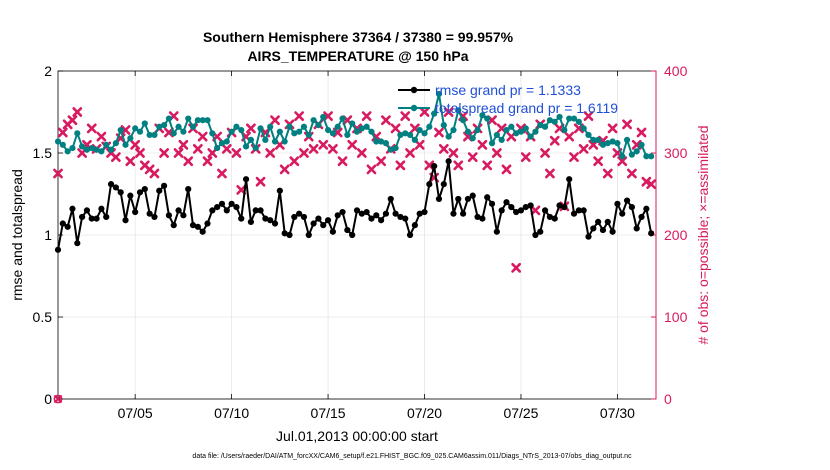 The width and height of the screenshot is (830, 470). What do you see at coordinates (414, 90) in the screenshot?
I see `legend-marker-rmse` at bounding box center [414, 90].